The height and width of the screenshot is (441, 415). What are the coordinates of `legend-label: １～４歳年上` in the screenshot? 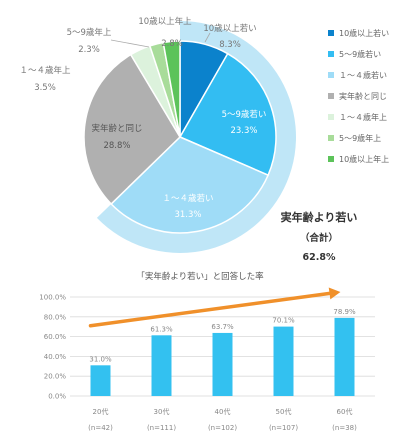 It's located at (363, 117).